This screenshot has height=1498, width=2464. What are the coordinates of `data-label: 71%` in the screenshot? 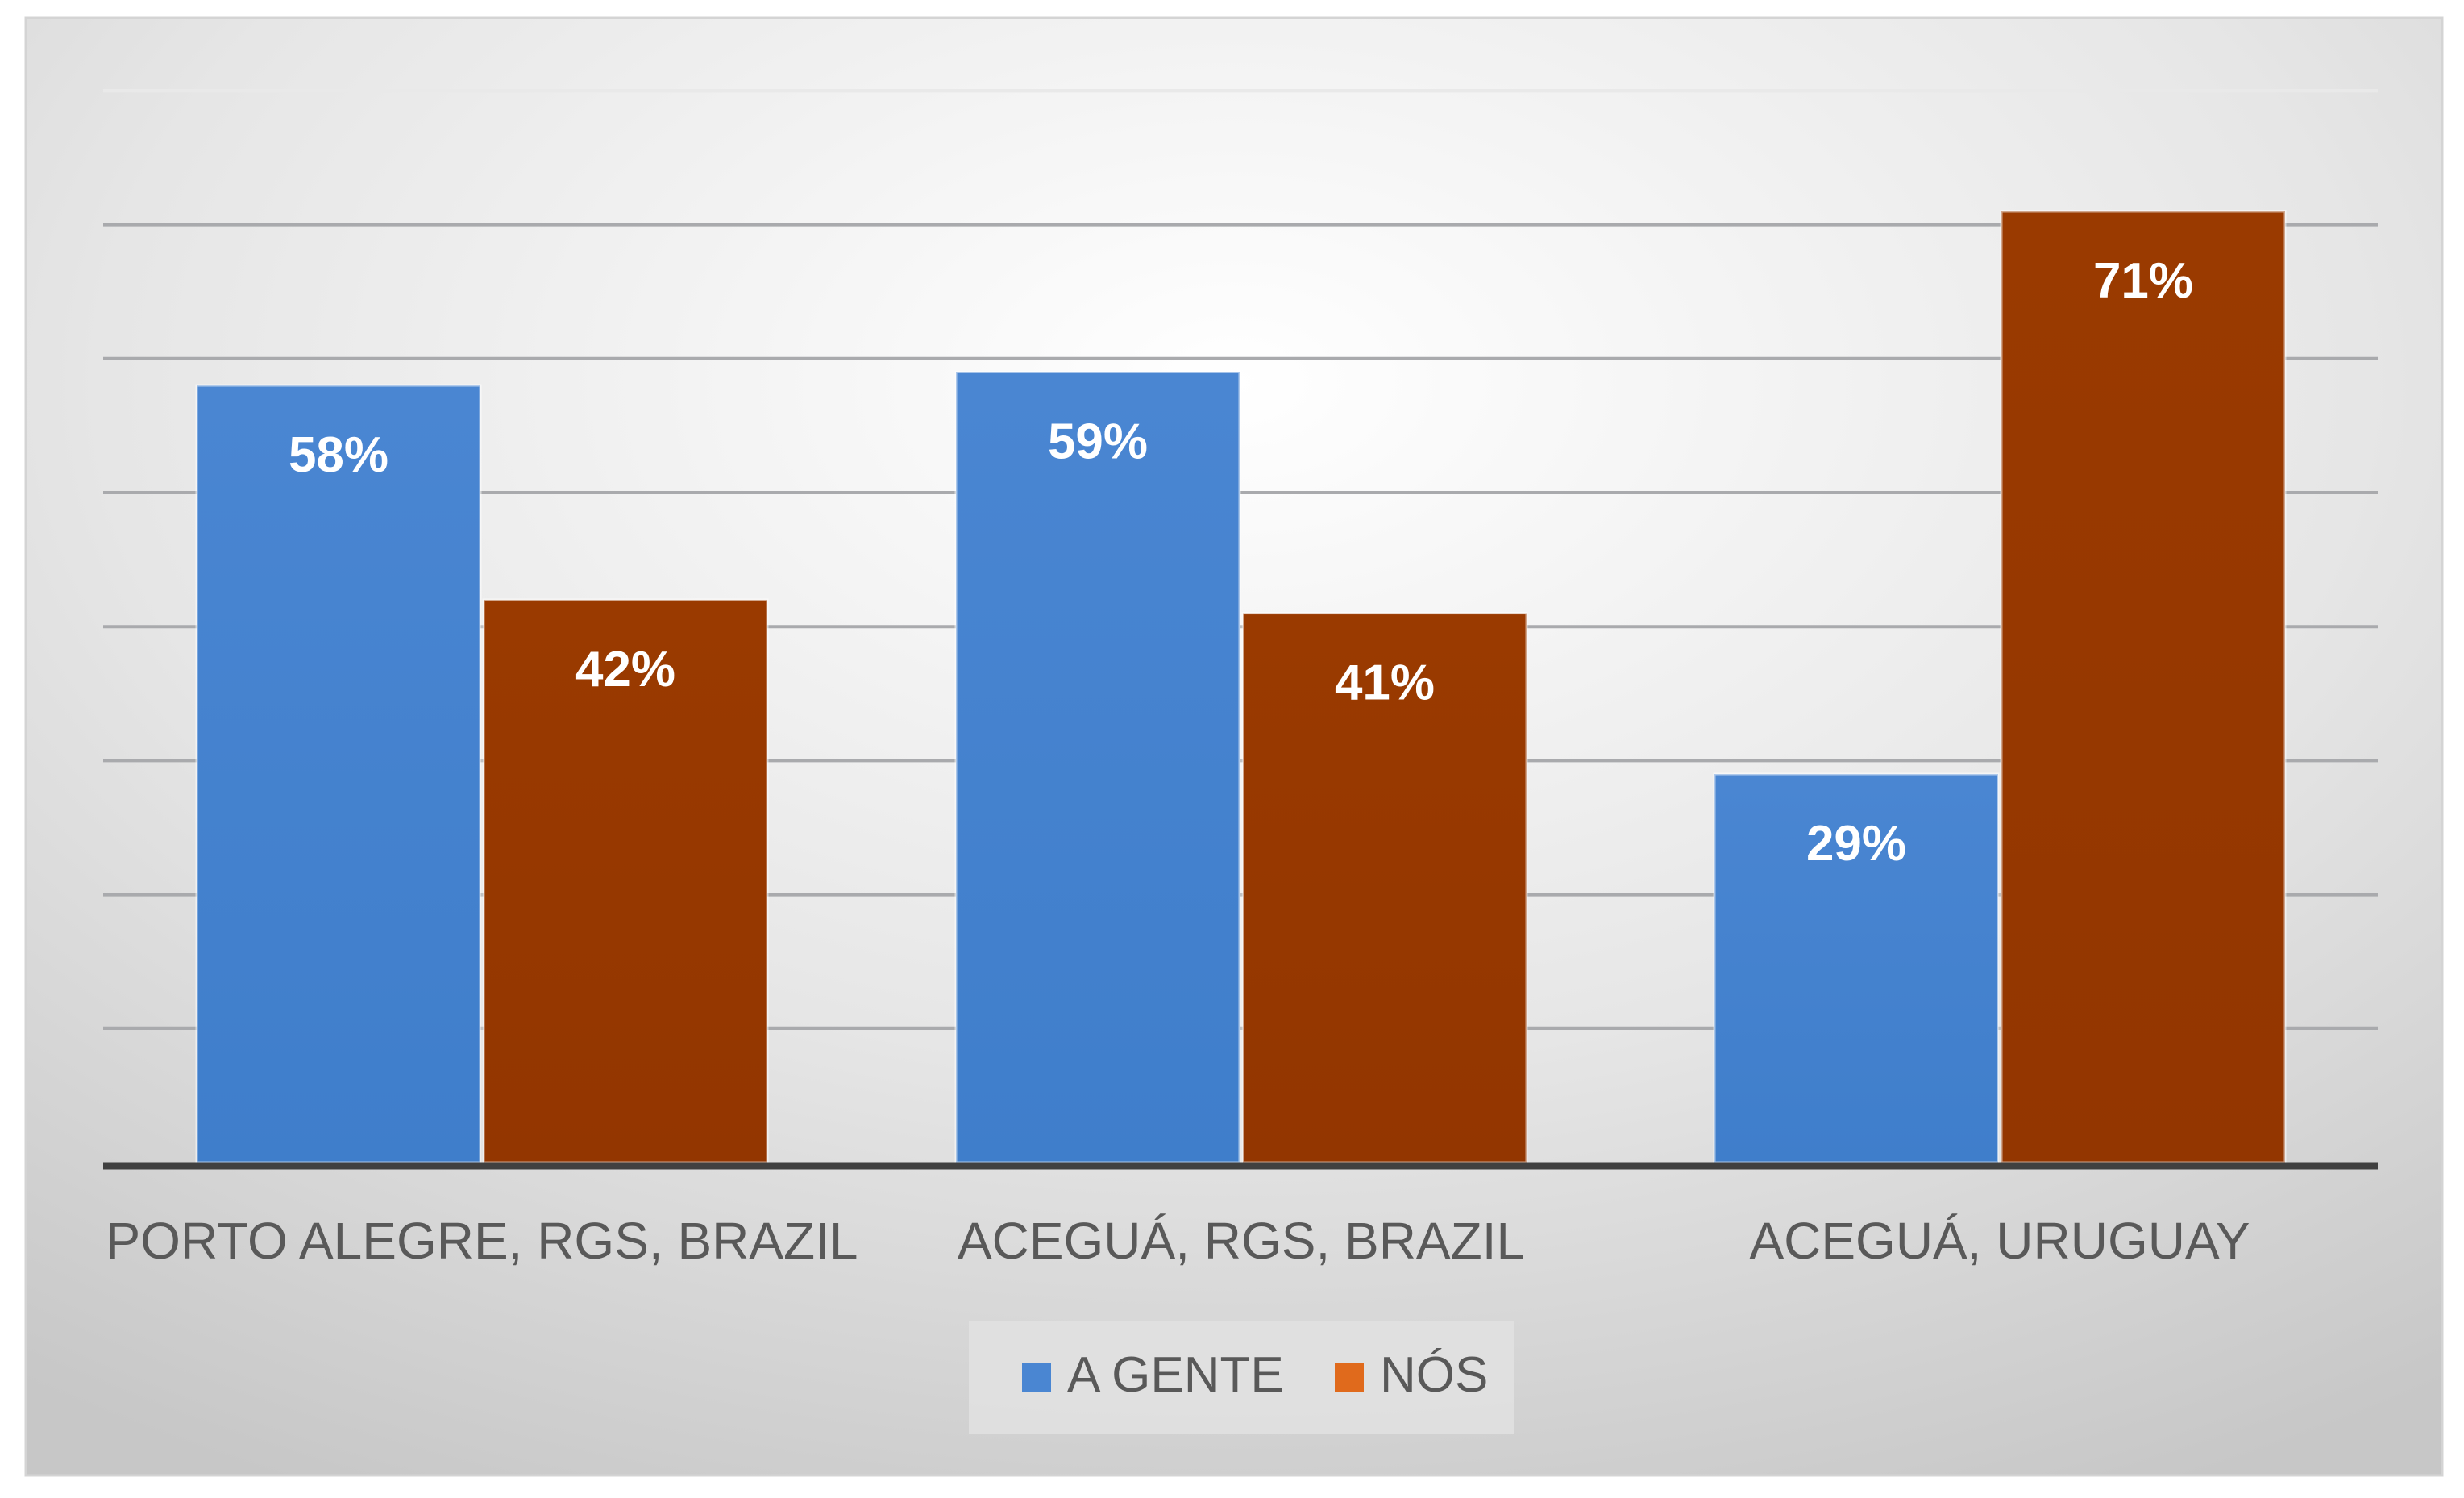 It's located at (2143, 281).